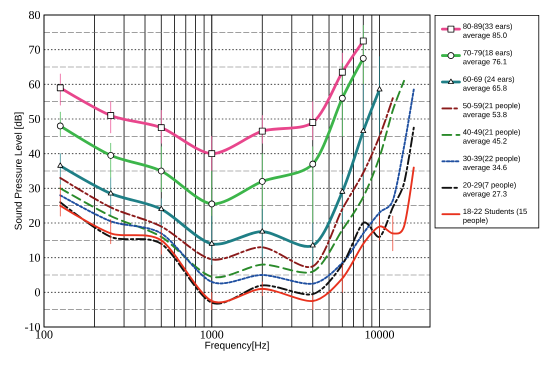 This screenshot has height=367, width=543. What do you see at coordinates (34, 223) in the screenshot?
I see `y-tick-label: 20` at bounding box center [34, 223].